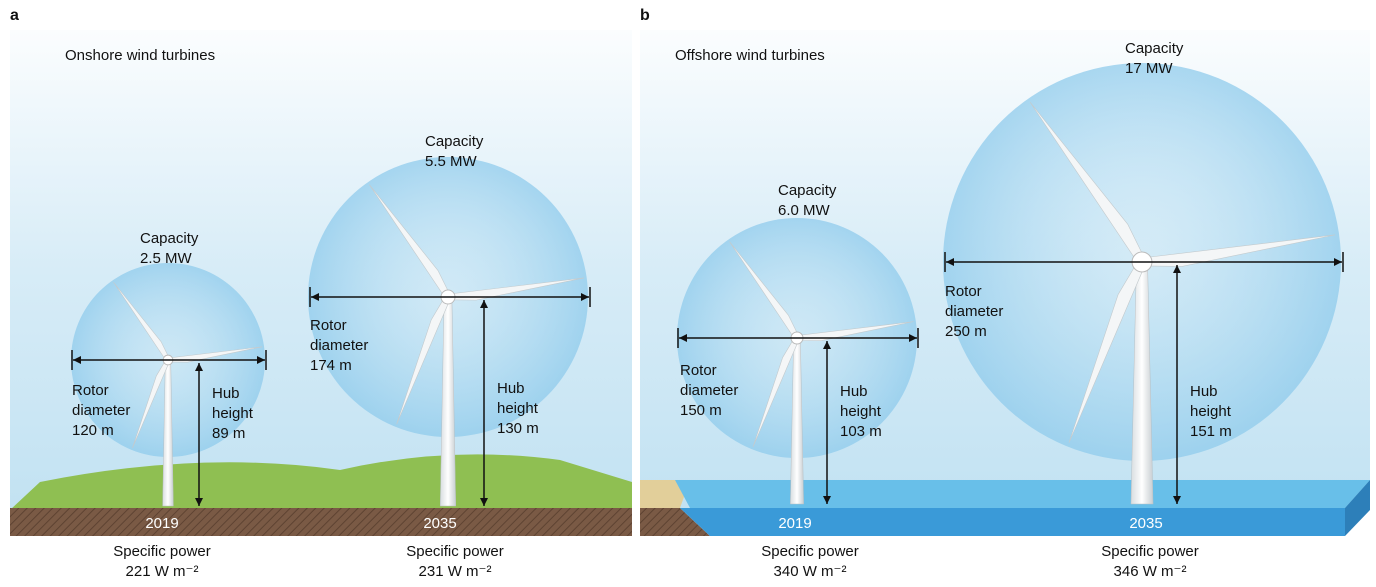 The height and width of the screenshot is (587, 1376). What do you see at coordinates (1149, 68) in the screenshot?
I see `label: 17 MW` at bounding box center [1149, 68].